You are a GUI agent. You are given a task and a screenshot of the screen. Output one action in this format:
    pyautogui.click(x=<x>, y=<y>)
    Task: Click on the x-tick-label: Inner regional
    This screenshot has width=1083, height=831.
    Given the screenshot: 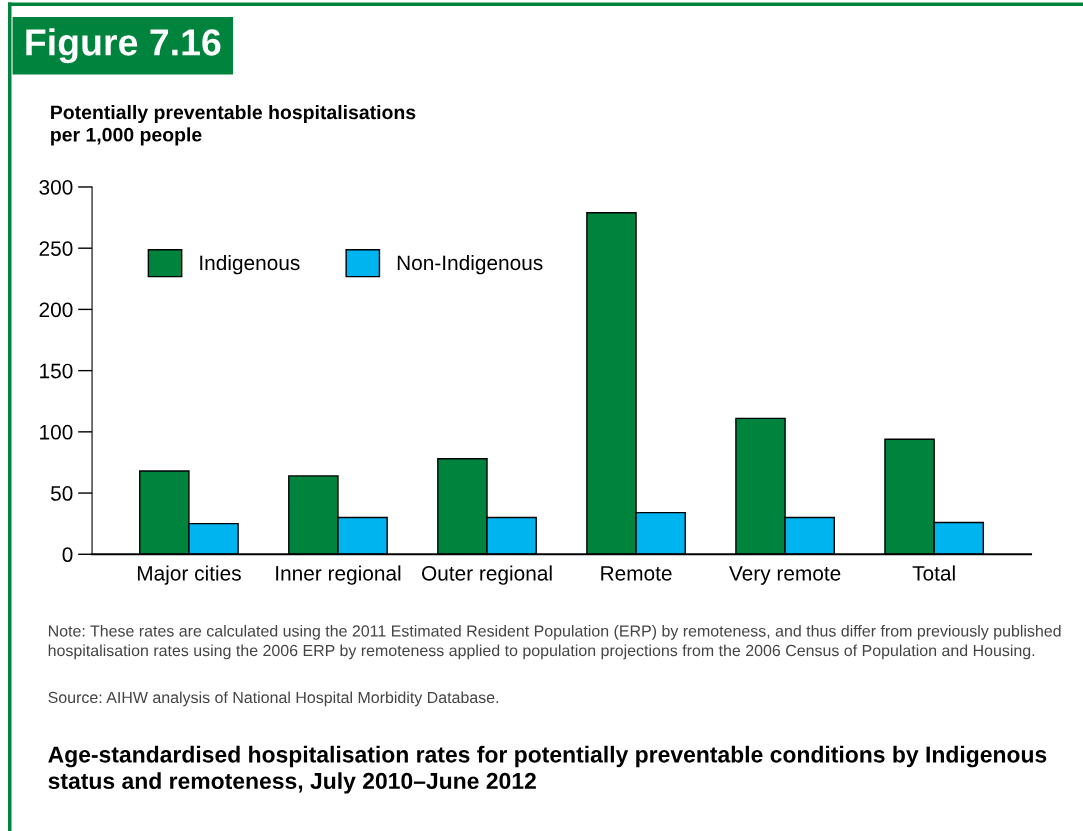 What is the action you would take?
    pyautogui.click(x=338, y=575)
    